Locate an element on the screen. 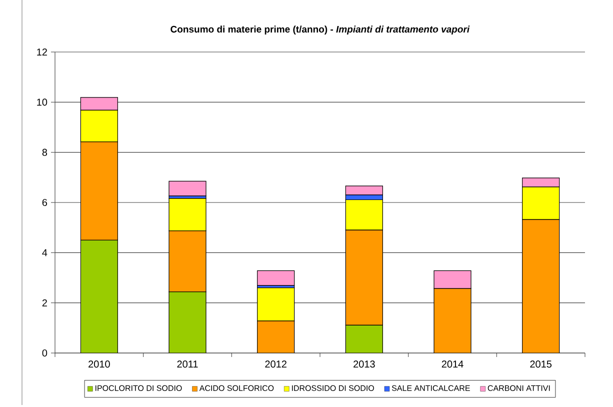  chart-title: Consumo di materie prime (t/anno) - Impianti di trattamento vapori is located at coordinates (320, 30).